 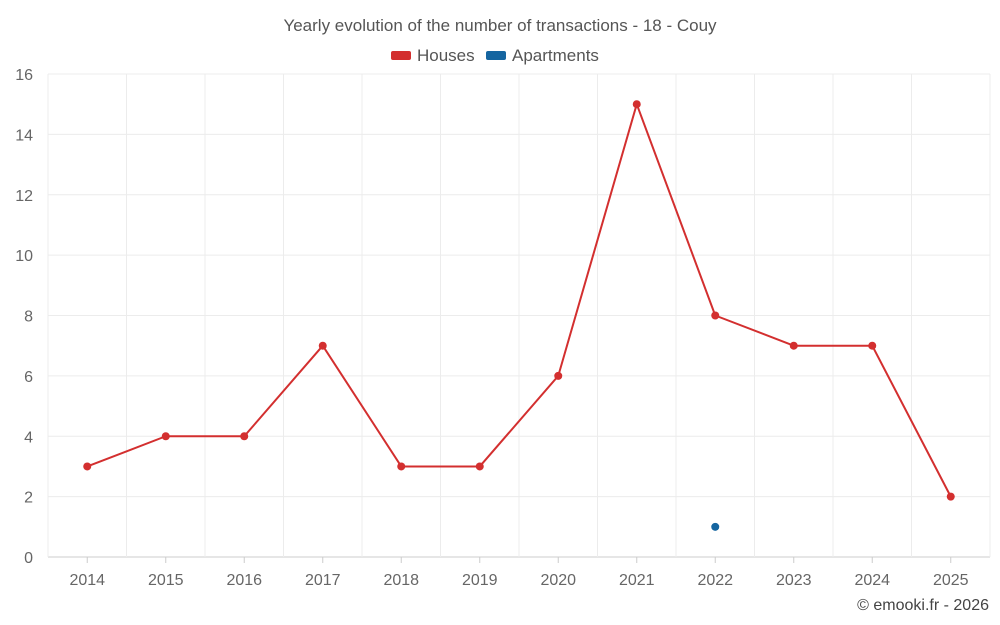 I want to click on y-tick-label: 14, so click(x=24, y=135).